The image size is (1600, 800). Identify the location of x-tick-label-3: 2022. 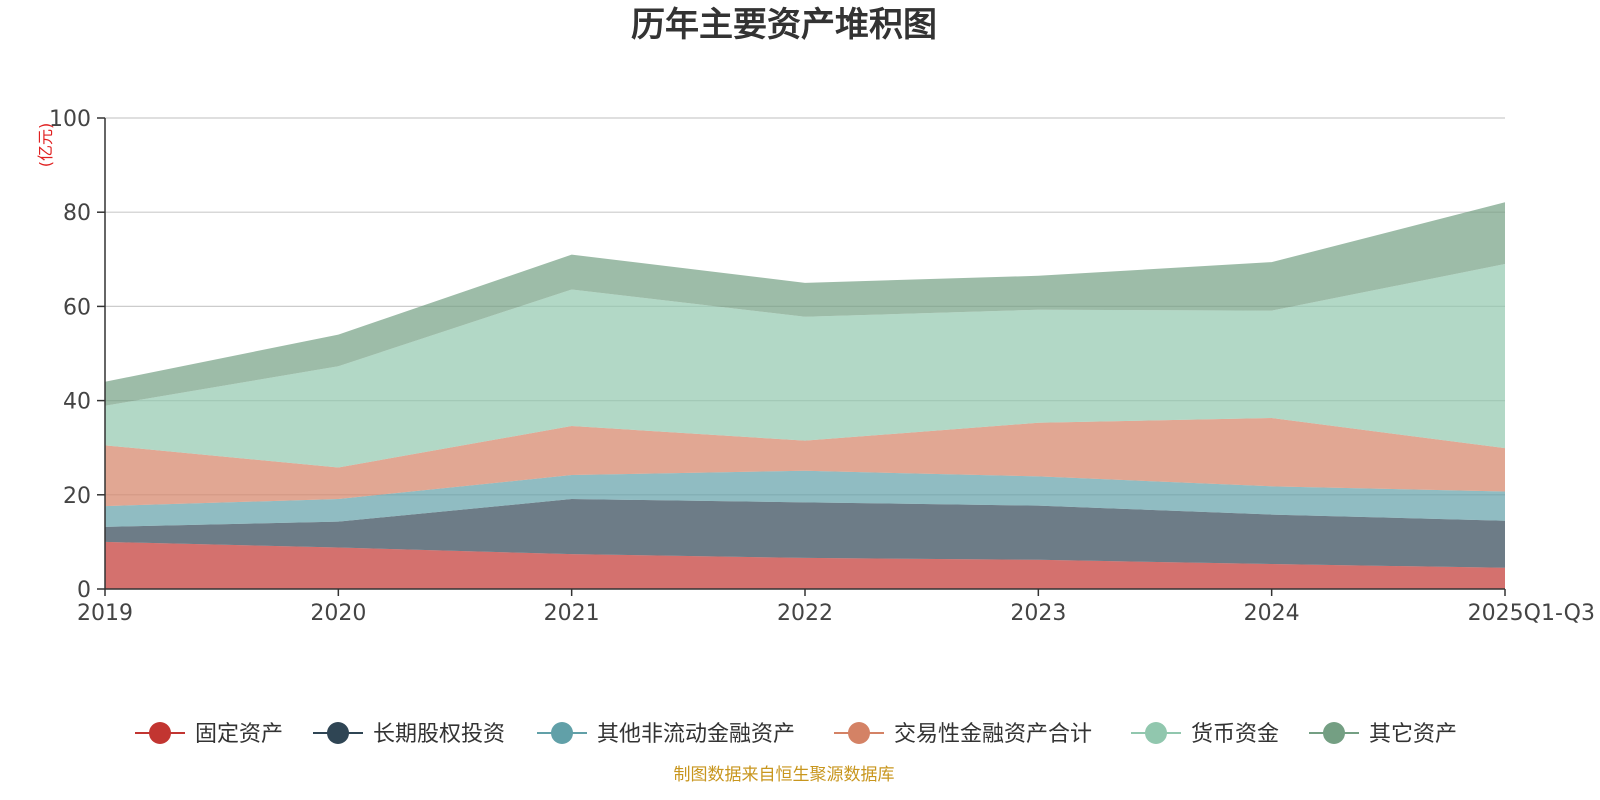
(805, 613).